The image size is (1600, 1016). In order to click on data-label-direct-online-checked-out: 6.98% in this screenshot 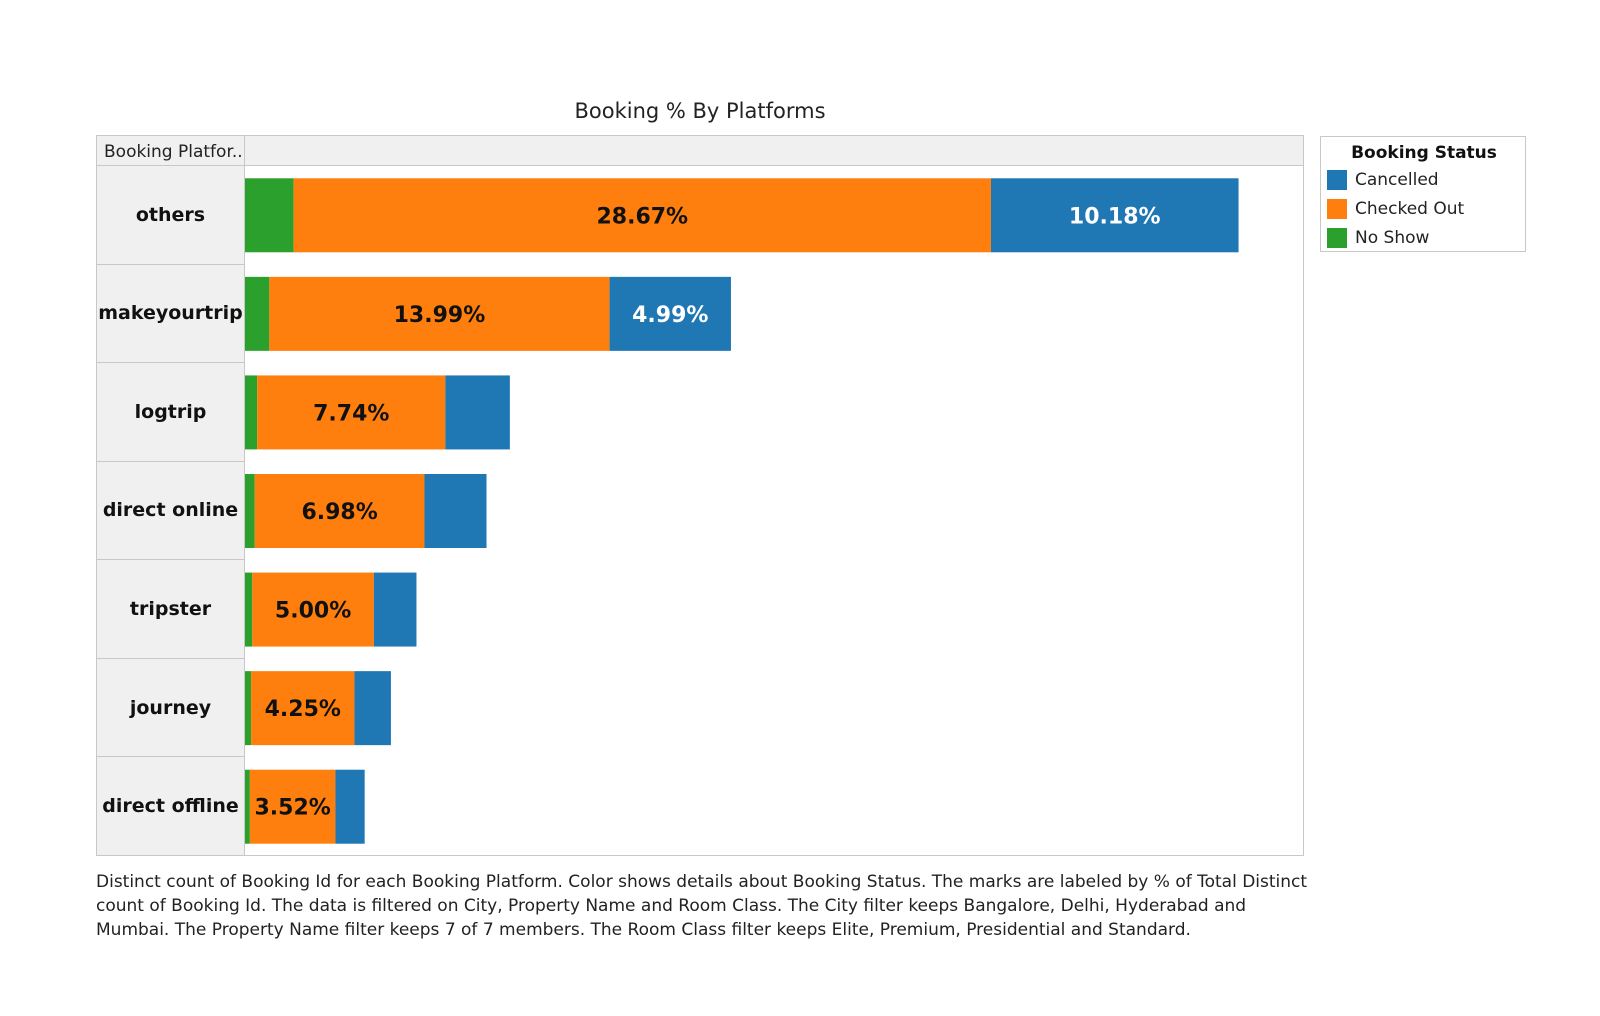, I will do `click(339, 512)`.